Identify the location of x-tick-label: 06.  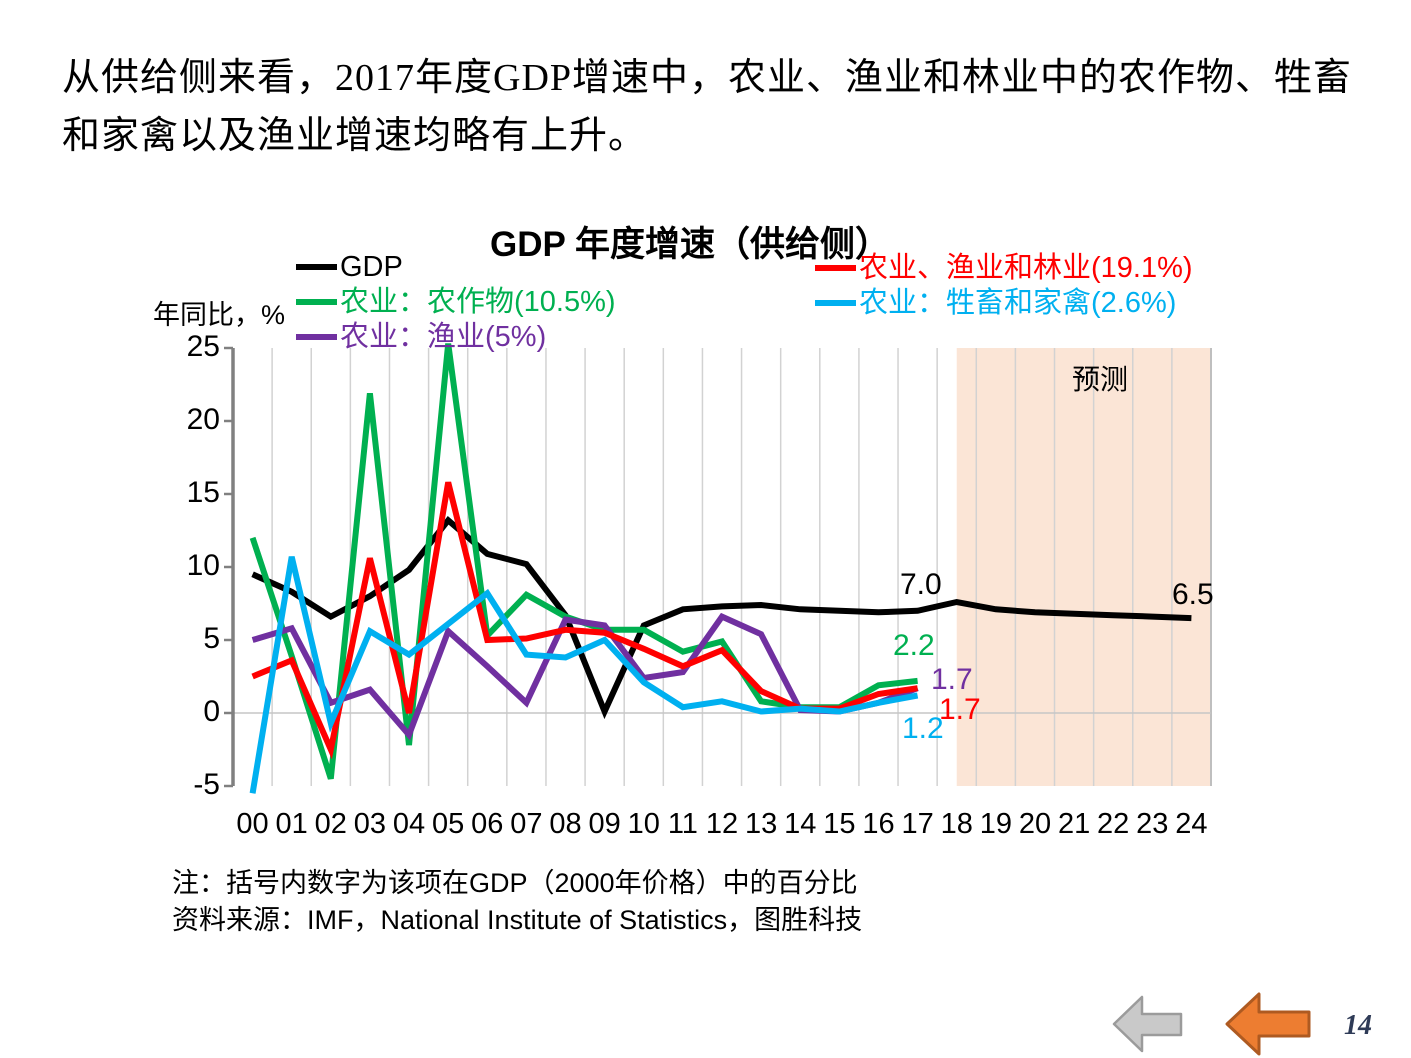
(487, 824).